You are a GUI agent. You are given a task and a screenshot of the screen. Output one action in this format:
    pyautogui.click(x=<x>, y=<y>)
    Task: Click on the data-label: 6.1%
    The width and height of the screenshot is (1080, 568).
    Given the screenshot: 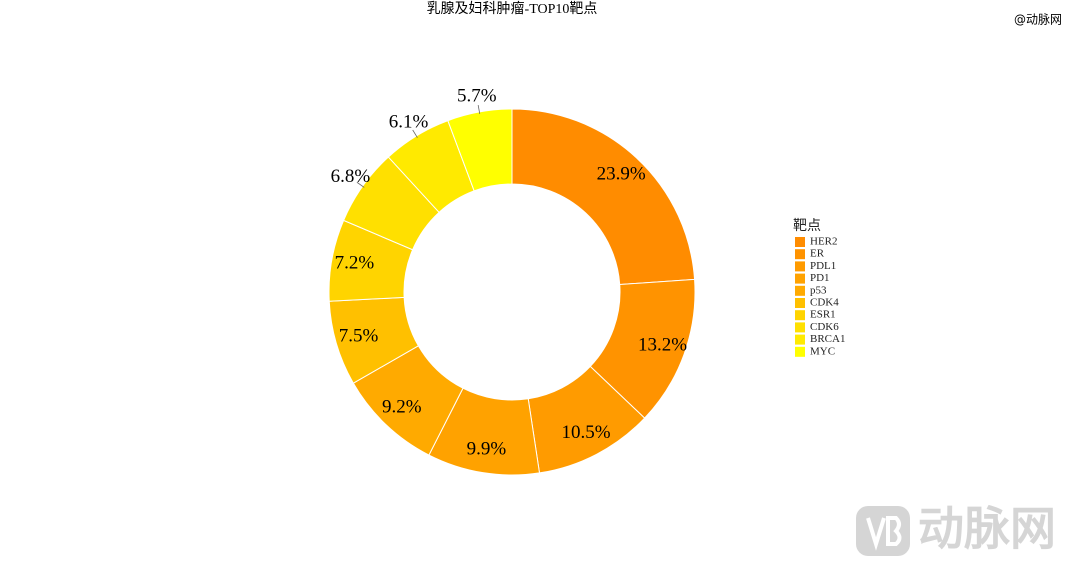 What is the action you would take?
    pyautogui.click(x=409, y=122)
    